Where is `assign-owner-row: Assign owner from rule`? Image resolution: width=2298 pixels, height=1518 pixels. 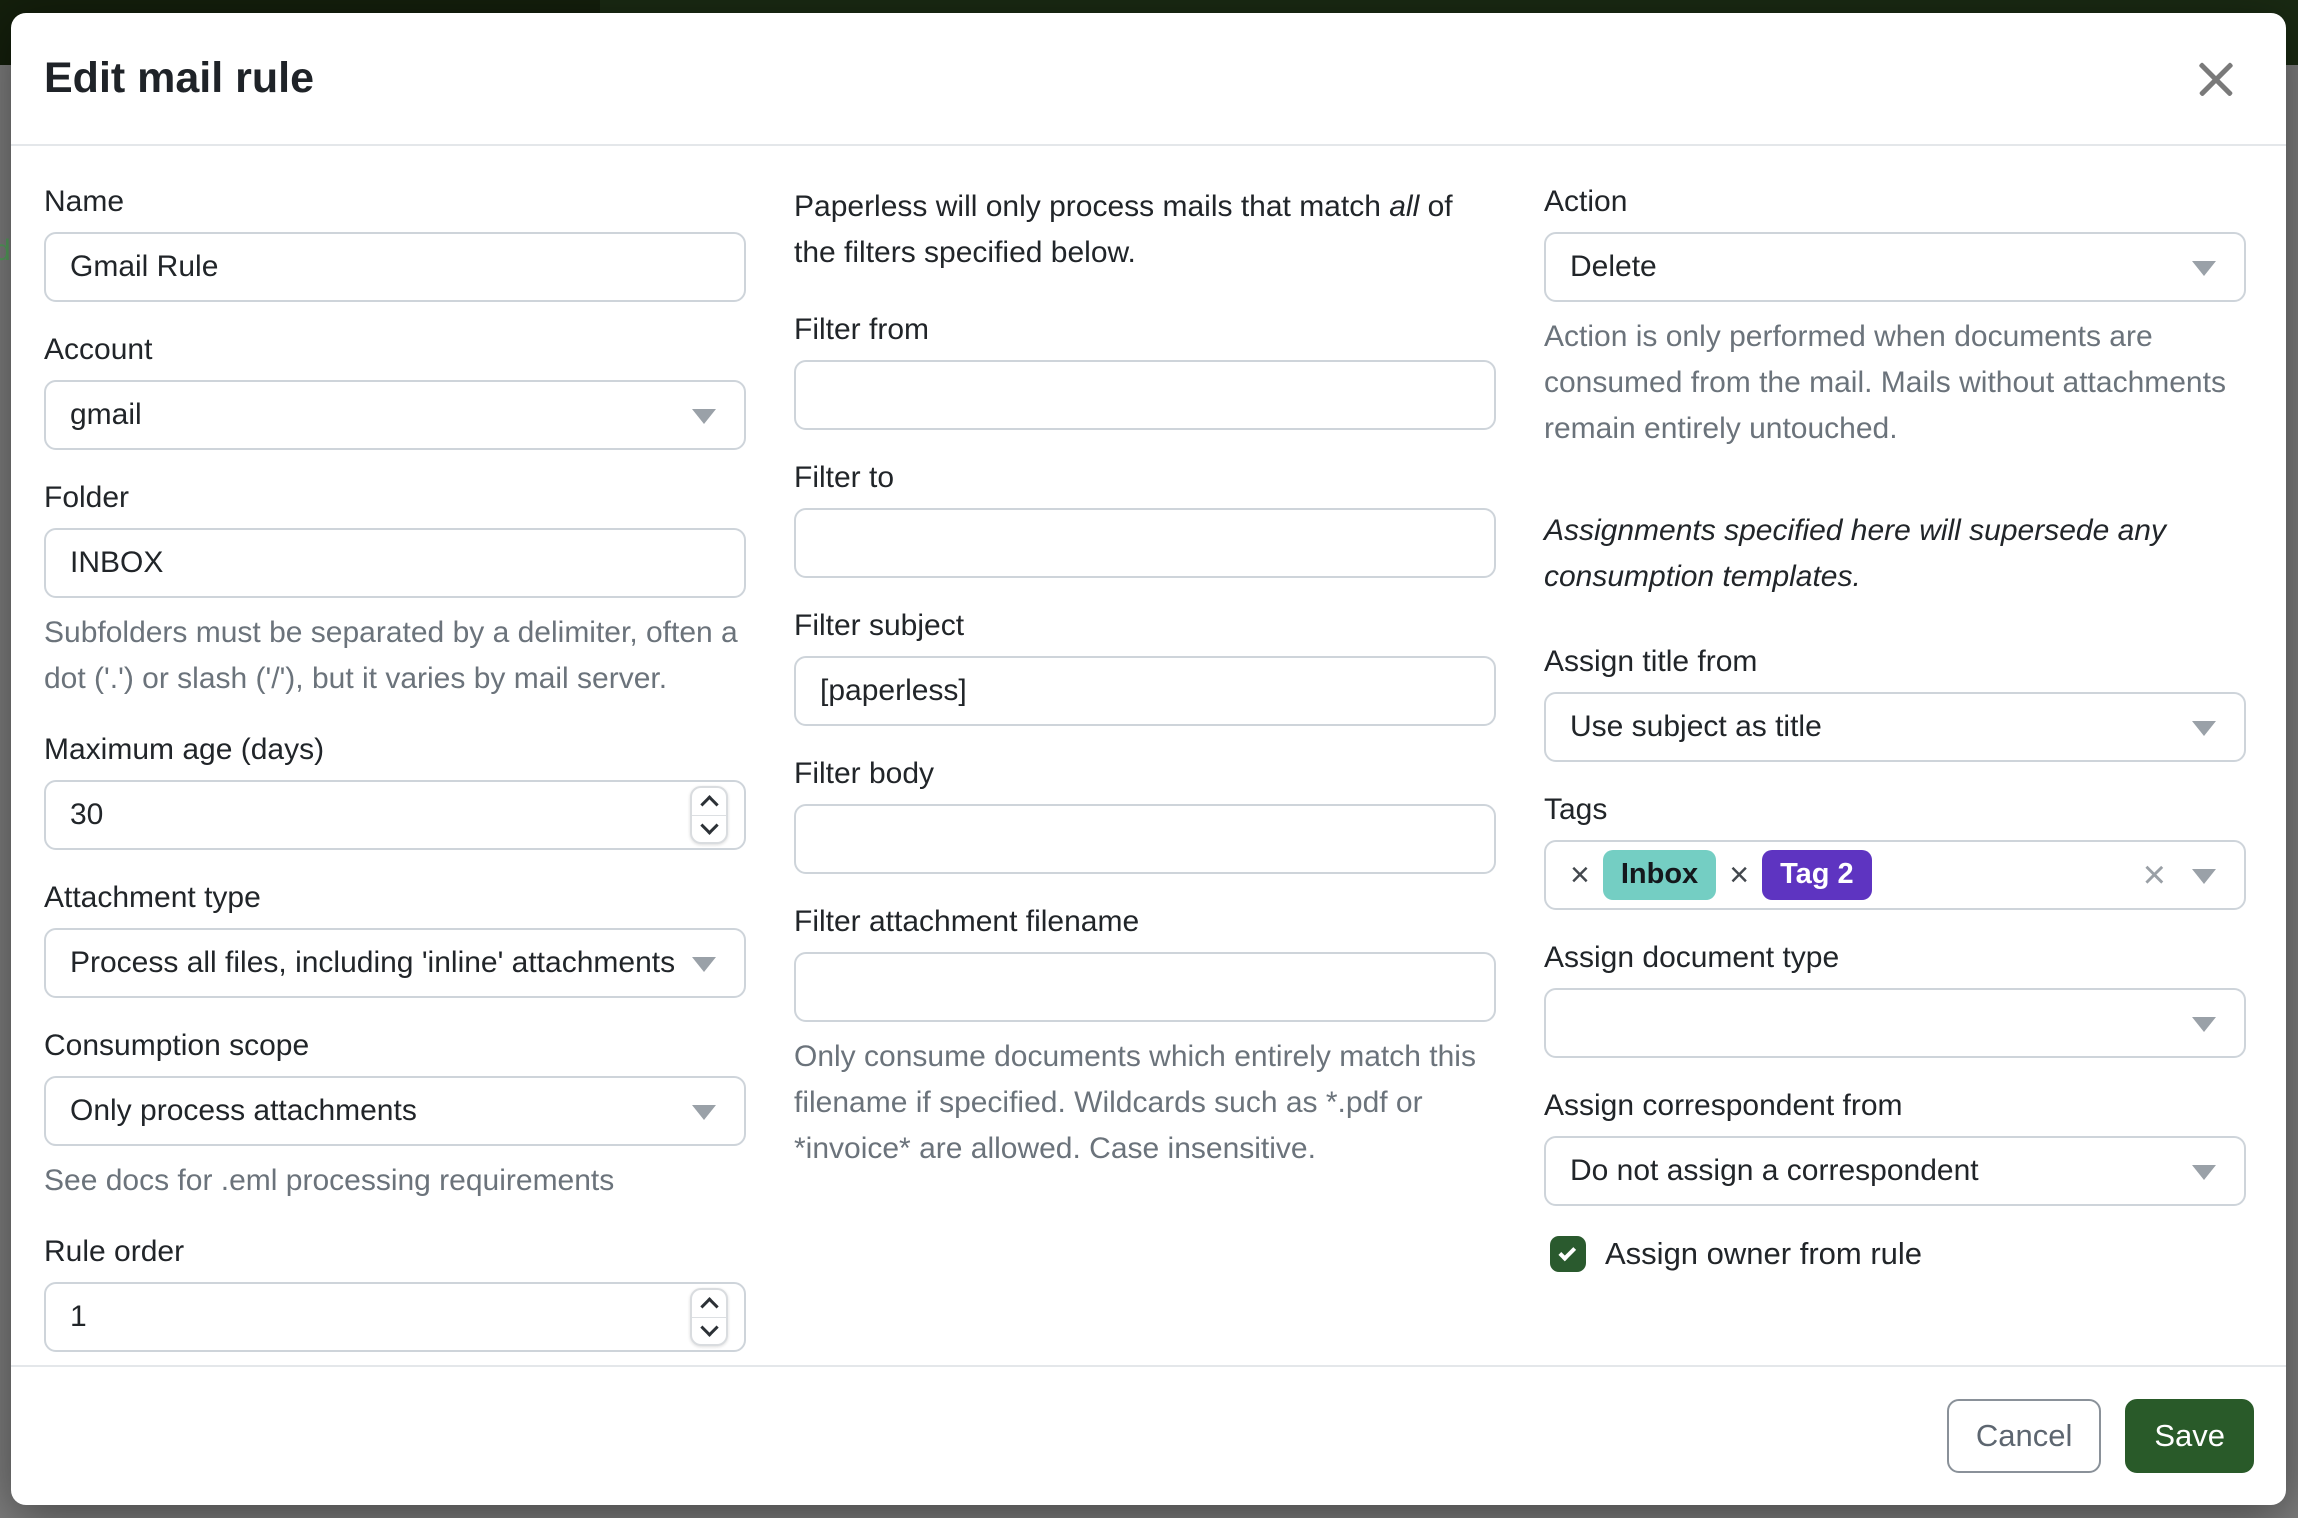
assign-owner-row: Assign owner from rule is located at coordinates (1895, 1254).